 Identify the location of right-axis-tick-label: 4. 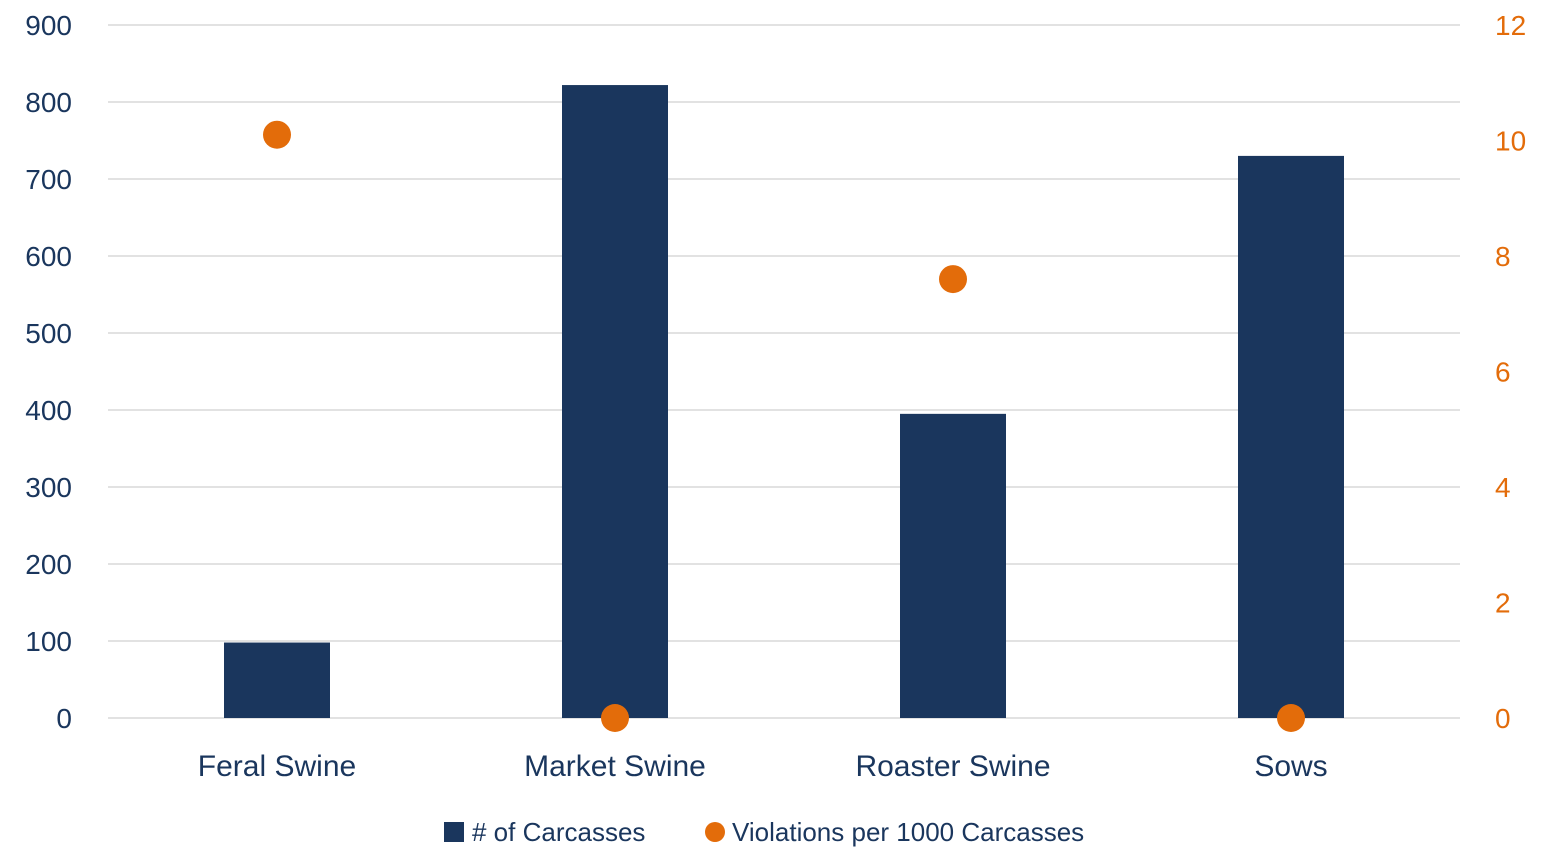
(1503, 487).